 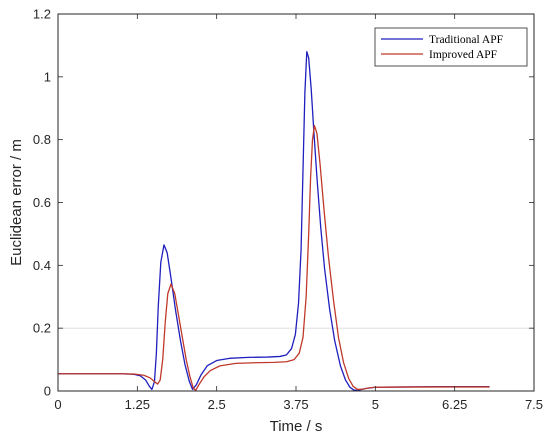 I want to click on legend-box, so click(x=451, y=47).